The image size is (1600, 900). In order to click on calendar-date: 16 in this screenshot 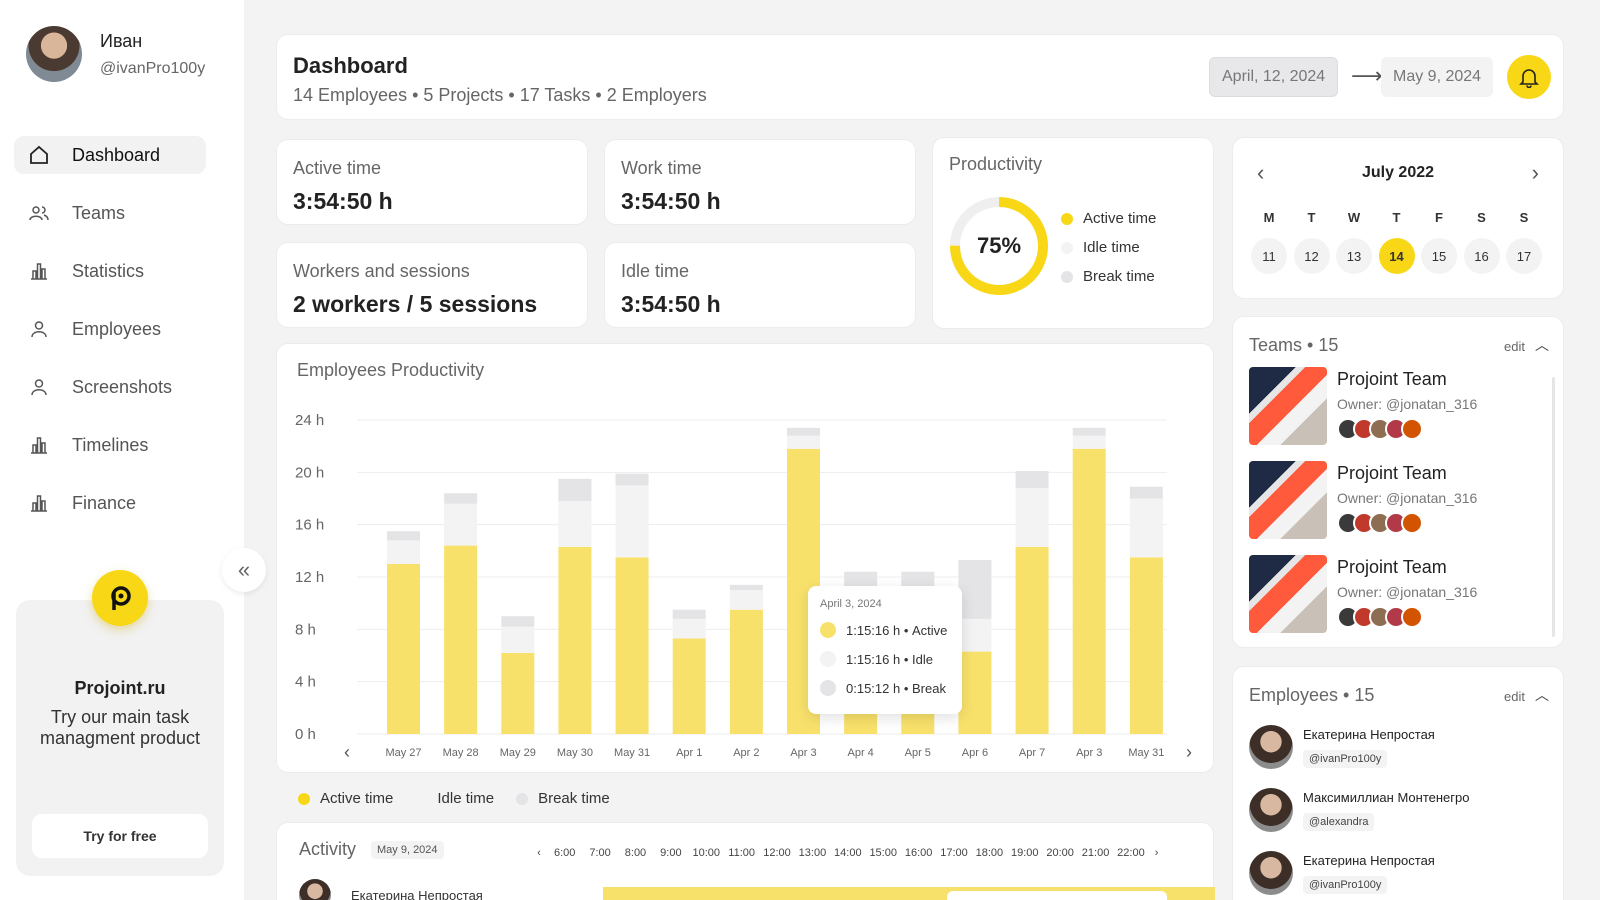, I will do `click(1481, 256)`.